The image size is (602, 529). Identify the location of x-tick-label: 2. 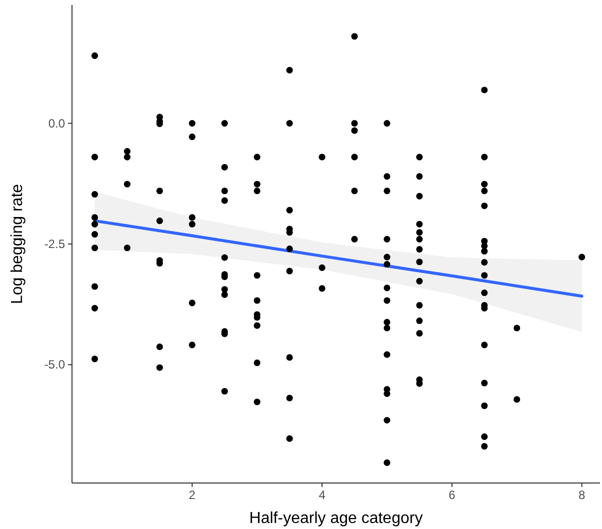
(192, 495).